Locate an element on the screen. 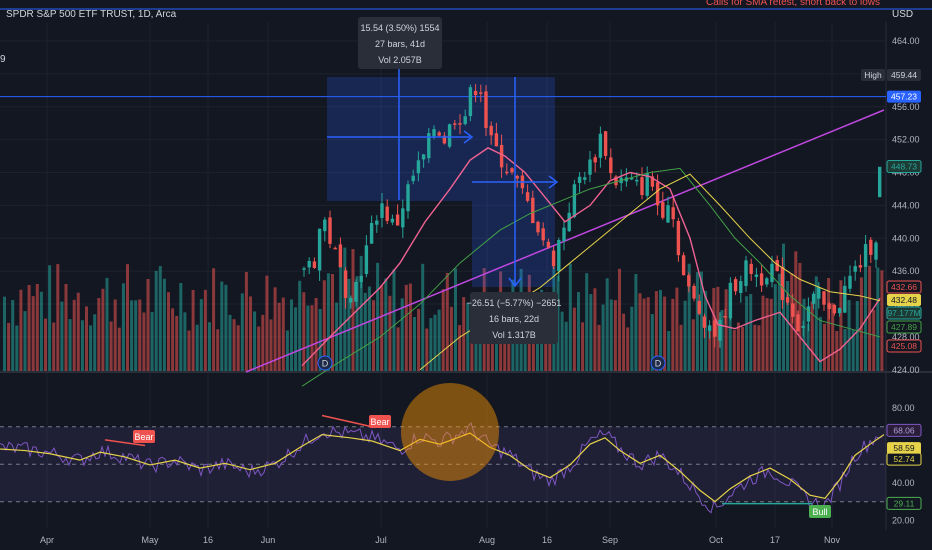  measure-down-box is located at coordinates (513, 244).